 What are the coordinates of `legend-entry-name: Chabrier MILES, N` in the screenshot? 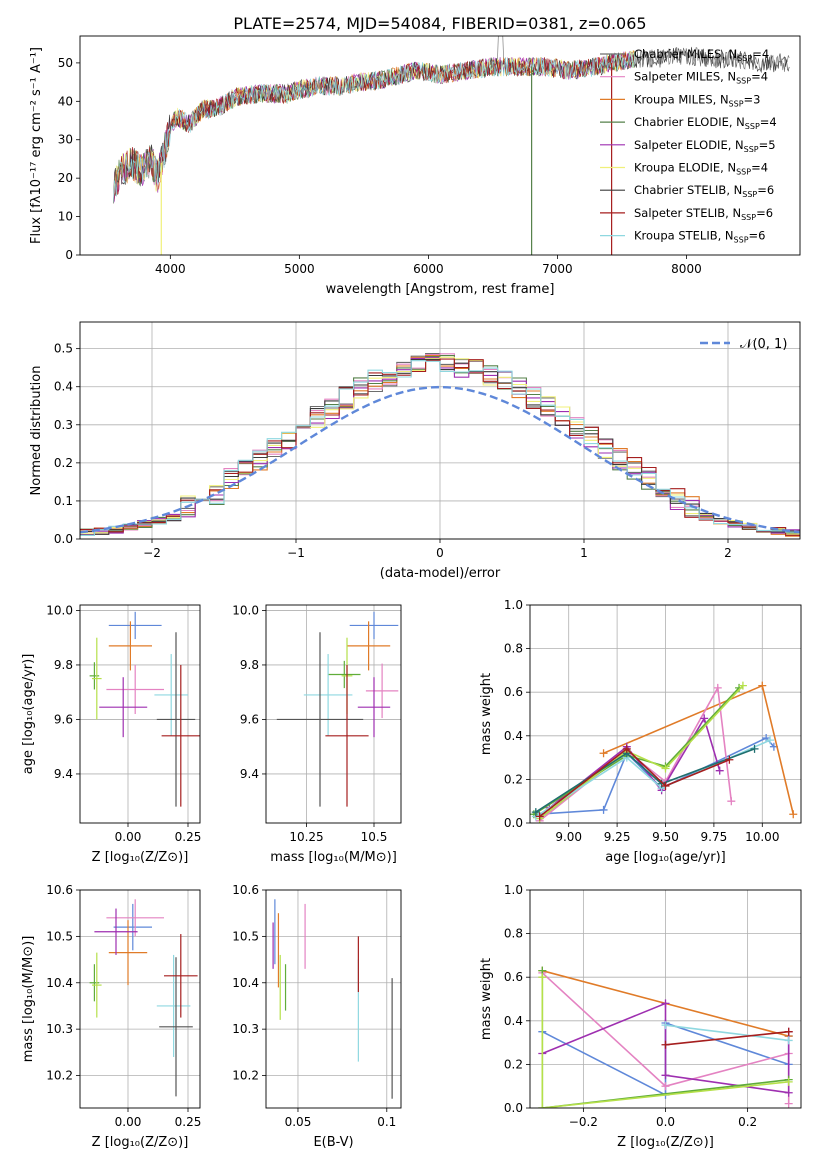 It's located at (685, 54).